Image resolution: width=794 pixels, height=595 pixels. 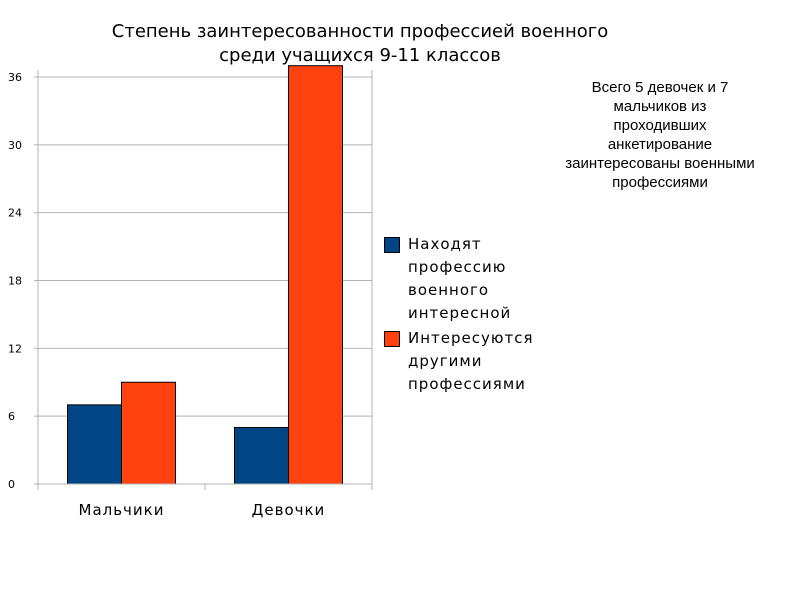 I want to click on legend-label-2-line-1: Интересуются, so click(x=471, y=338).